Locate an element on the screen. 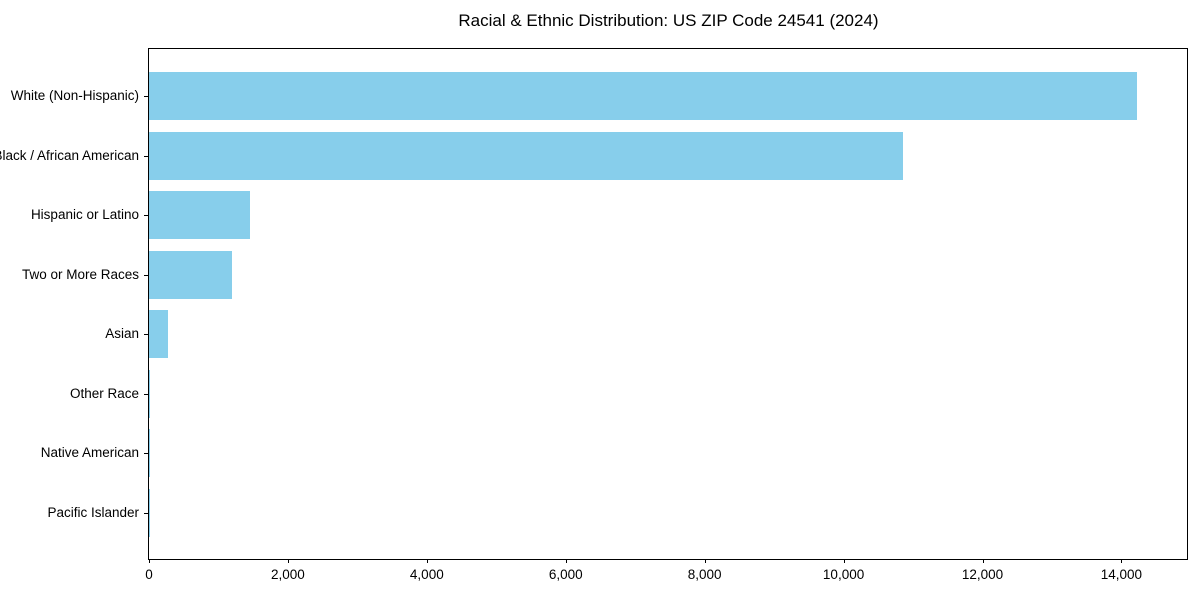 The width and height of the screenshot is (1200, 600). y-tick-label-hispanic-or-latino: Hispanic or Latino is located at coordinates (84, 215).